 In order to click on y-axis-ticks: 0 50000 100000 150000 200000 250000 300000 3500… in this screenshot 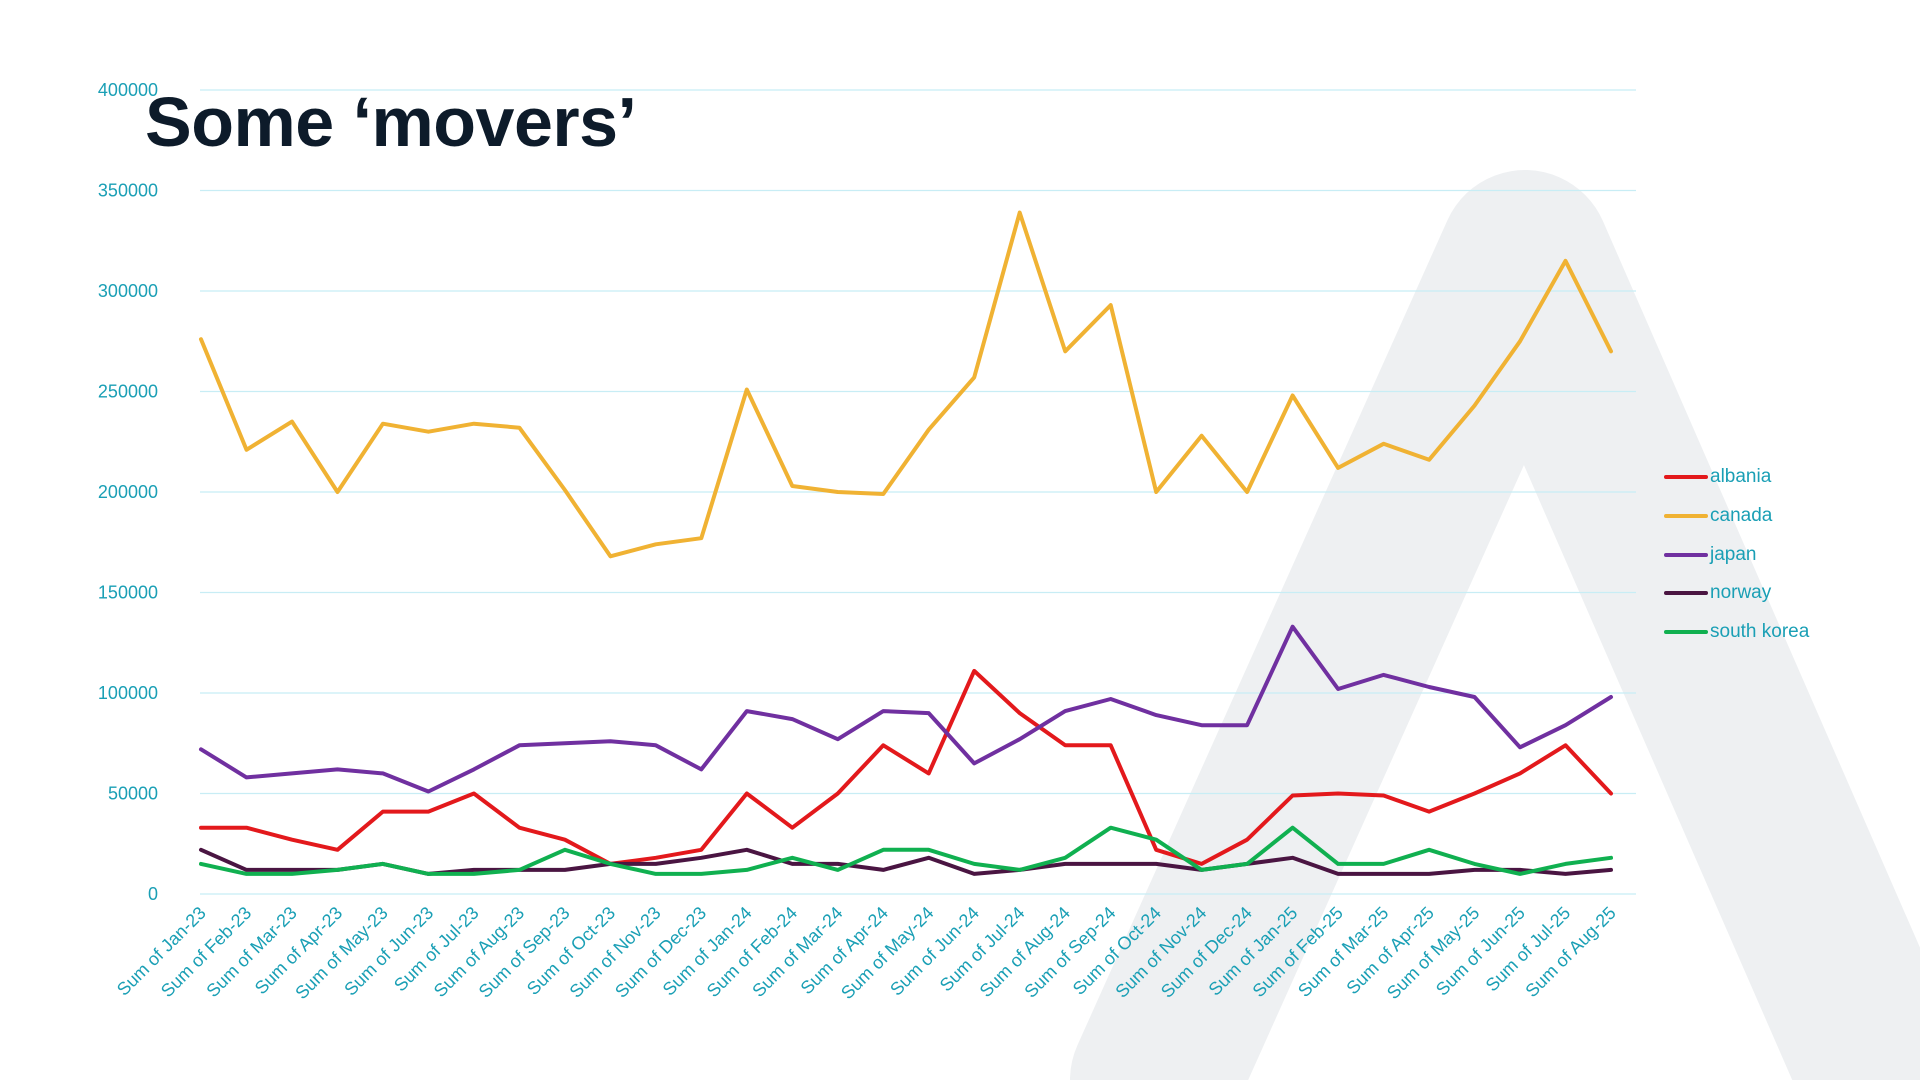, I will do `click(128, 492)`.